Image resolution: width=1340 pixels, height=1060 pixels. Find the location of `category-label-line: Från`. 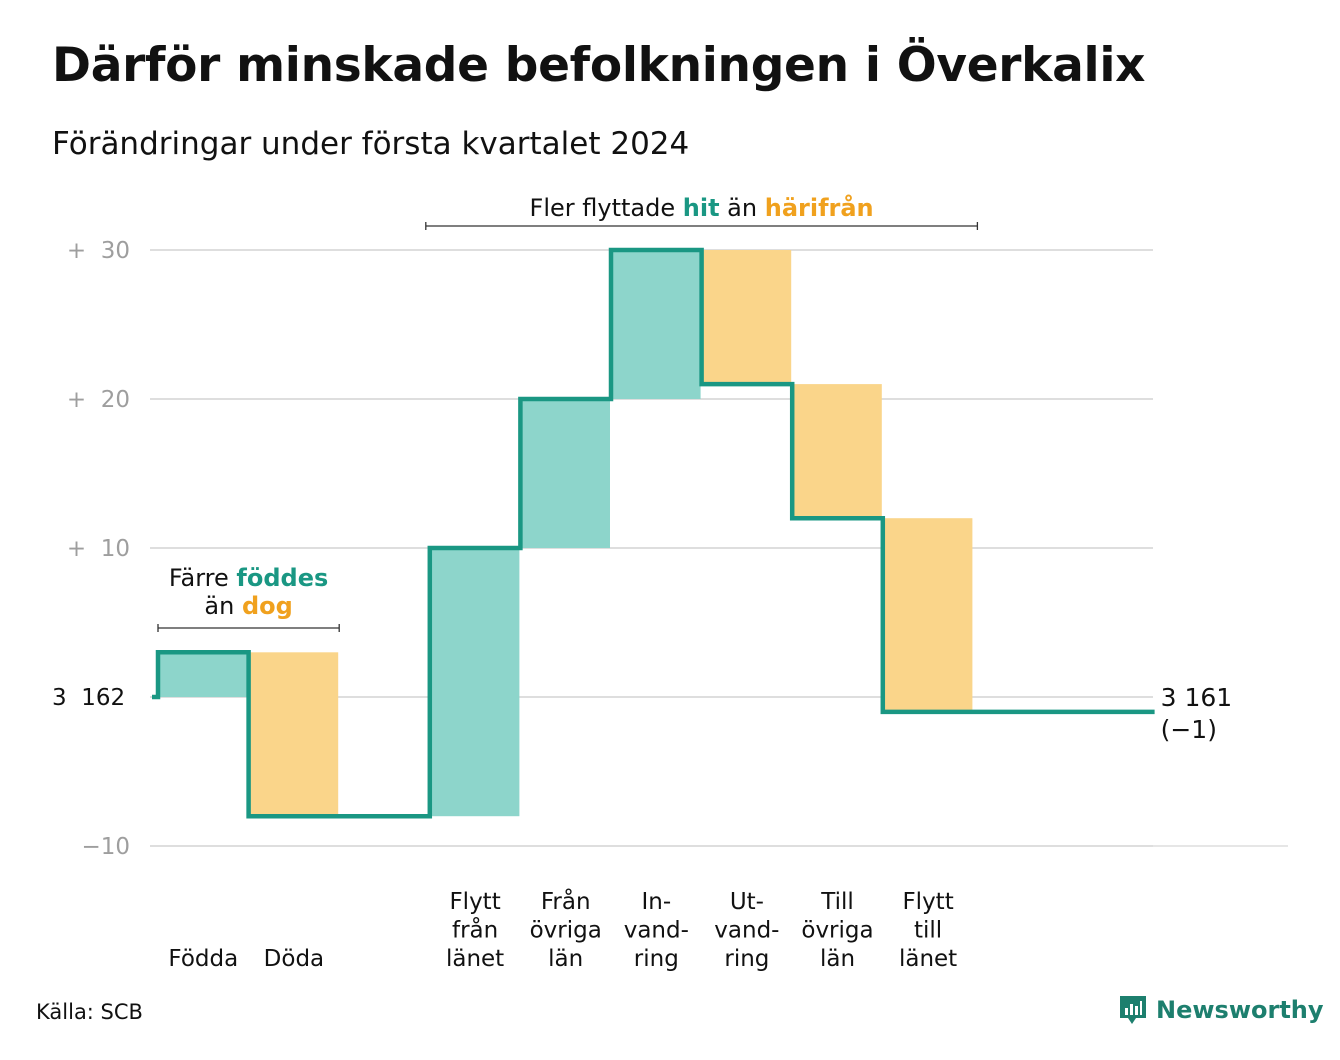

category-label-line: Från is located at coordinates (566, 901).